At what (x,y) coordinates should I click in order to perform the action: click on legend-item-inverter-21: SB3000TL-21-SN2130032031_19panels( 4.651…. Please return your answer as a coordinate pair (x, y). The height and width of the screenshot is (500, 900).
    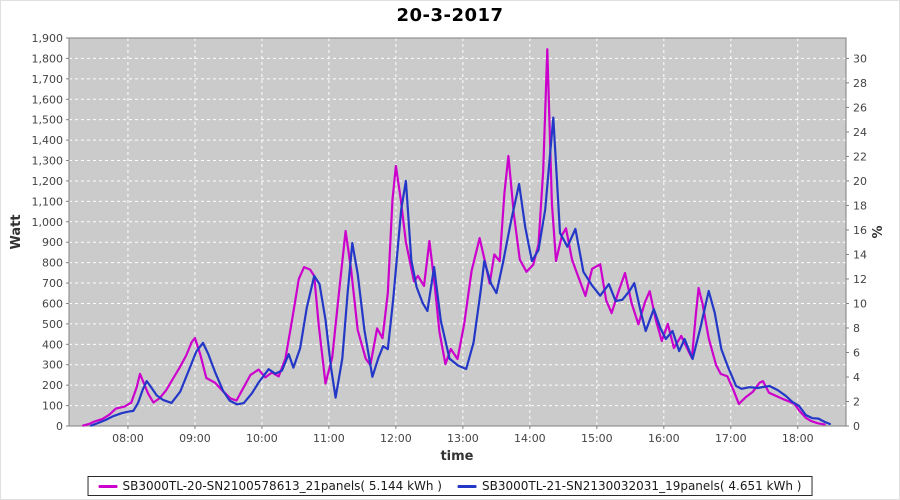
    Looking at the image, I should click on (629, 486).